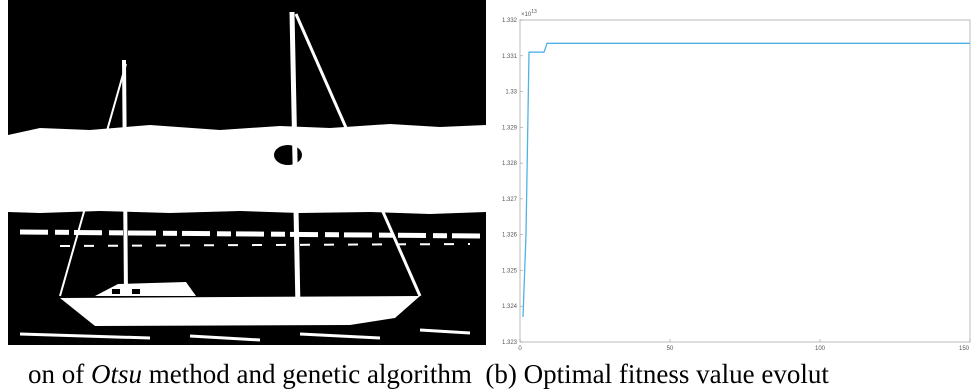 The height and width of the screenshot is (390, 974). I want to click on y-tick-label: 1.329, so click(510, 128).